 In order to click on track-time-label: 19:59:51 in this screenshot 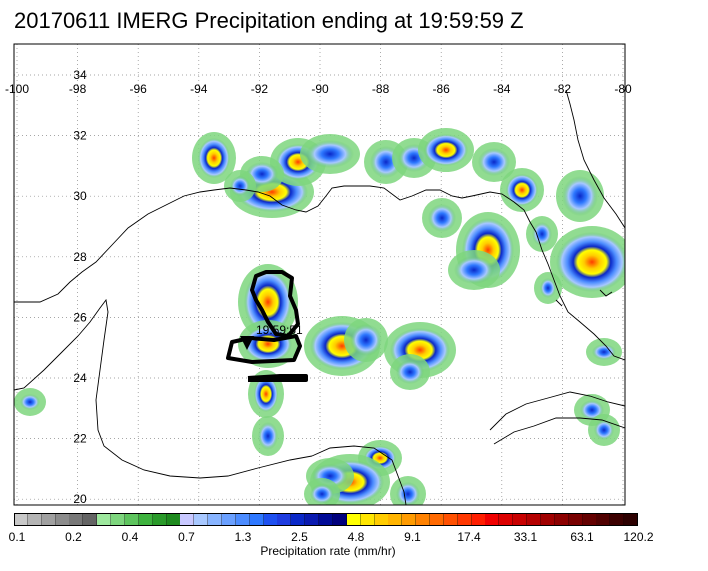, I will do `click(279, 330)`.